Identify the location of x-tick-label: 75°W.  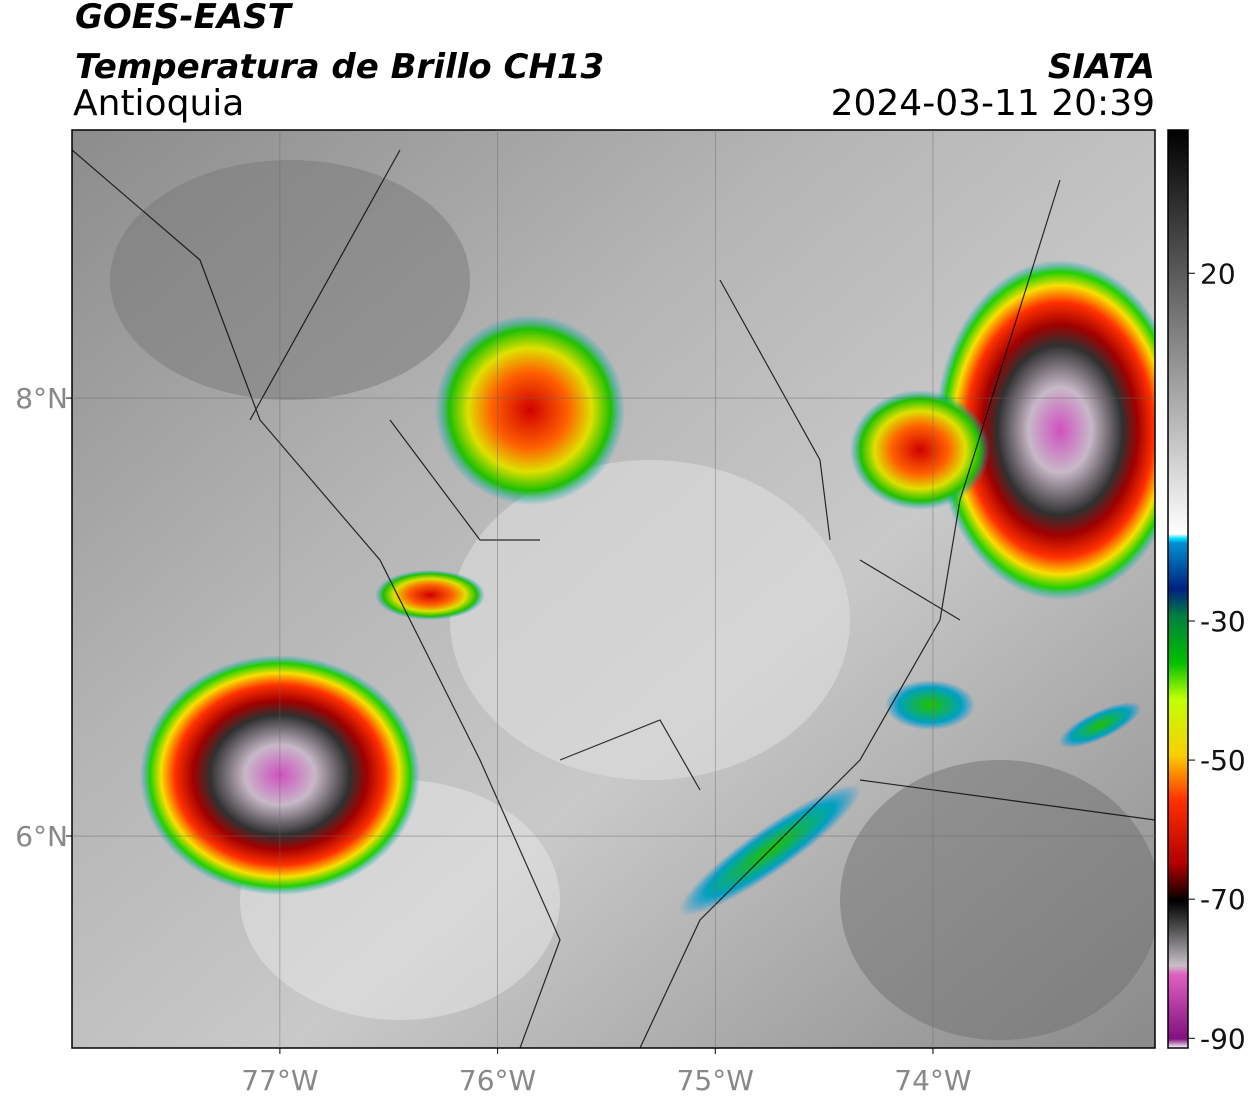
(715, 1080).